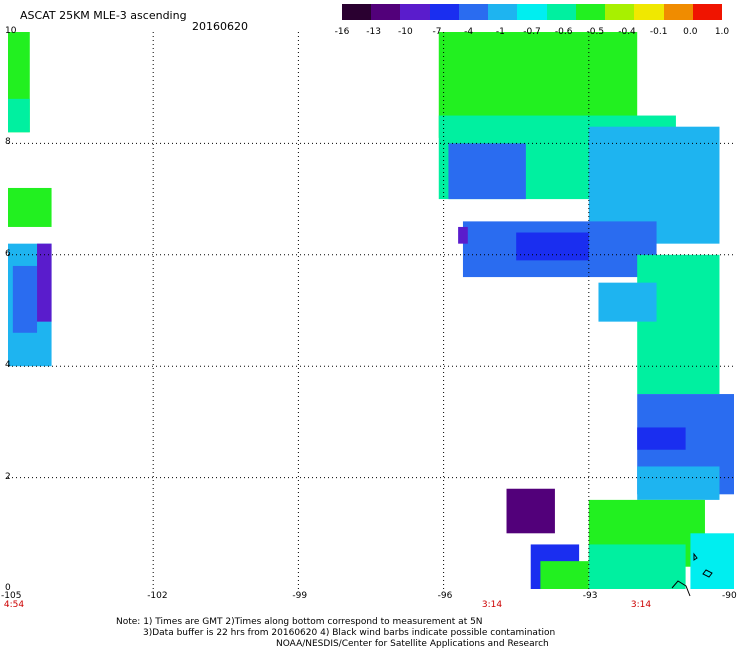 The width and height of the screenshot is (740, 650). What do you see at coordinates (157, 596) in the screenshot?
I see `lon-label: -102` at bounding box center [157, 596].